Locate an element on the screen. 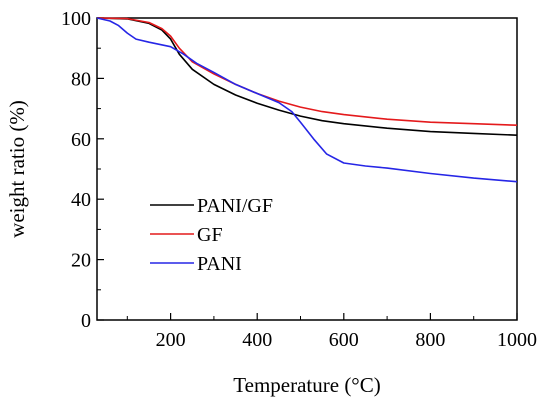 Image resolution: width=550 pixels, height=406 pixels. y-tick-label: 20 is located at coordinates (81, 261).